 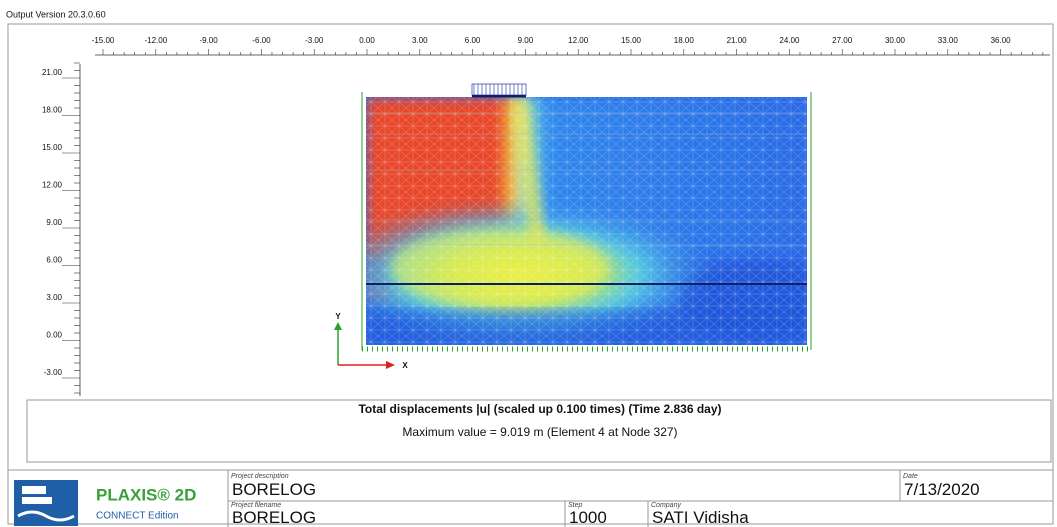 What do you see at coordinates (56, 14) in the screenshot?
I see `version: Output Version 20.3.0.60` at bounding box center [56, 14].